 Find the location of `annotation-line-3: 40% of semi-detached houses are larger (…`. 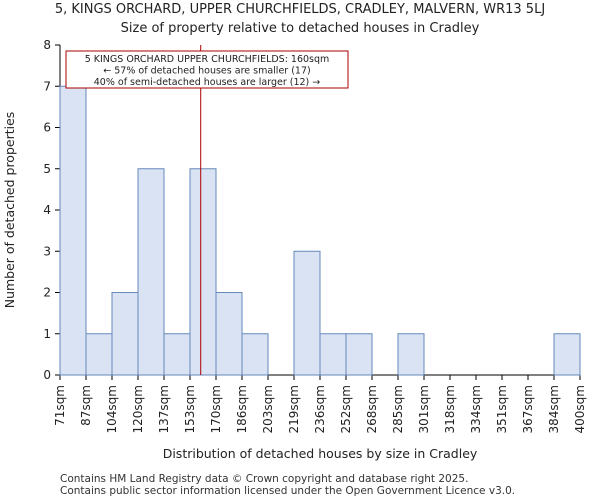

annotation-line-3: 40% of semi-detached houses are larger (… is located at coordinates (207, 82).